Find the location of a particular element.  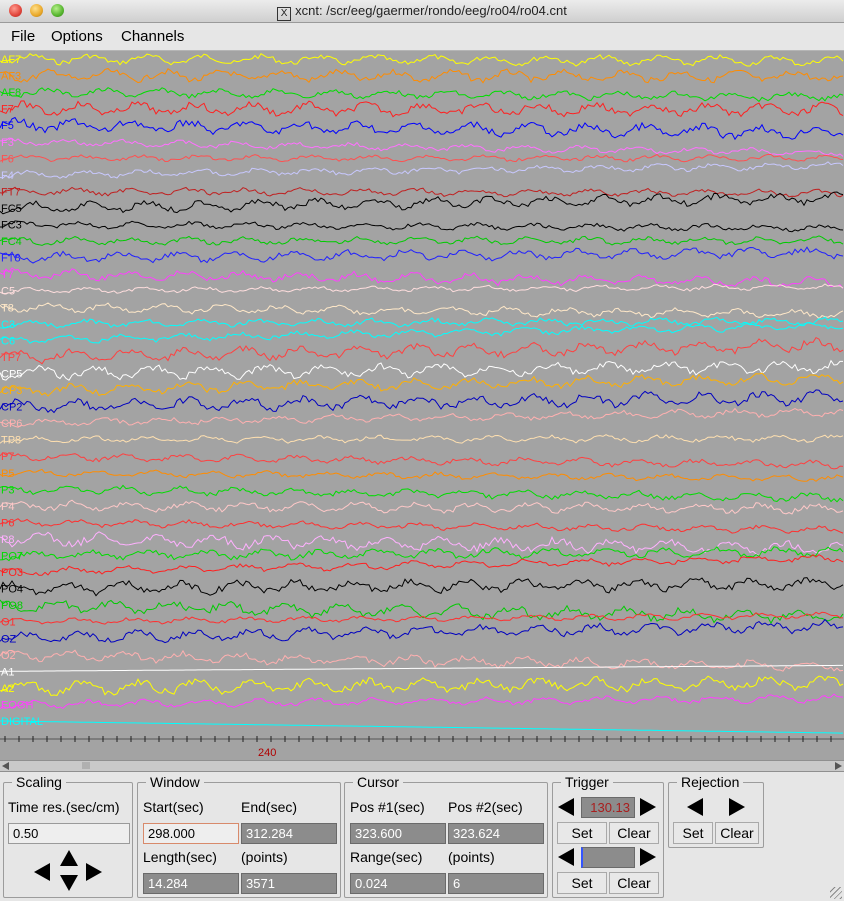

trace-po7 is located at coordinates (422, 554).